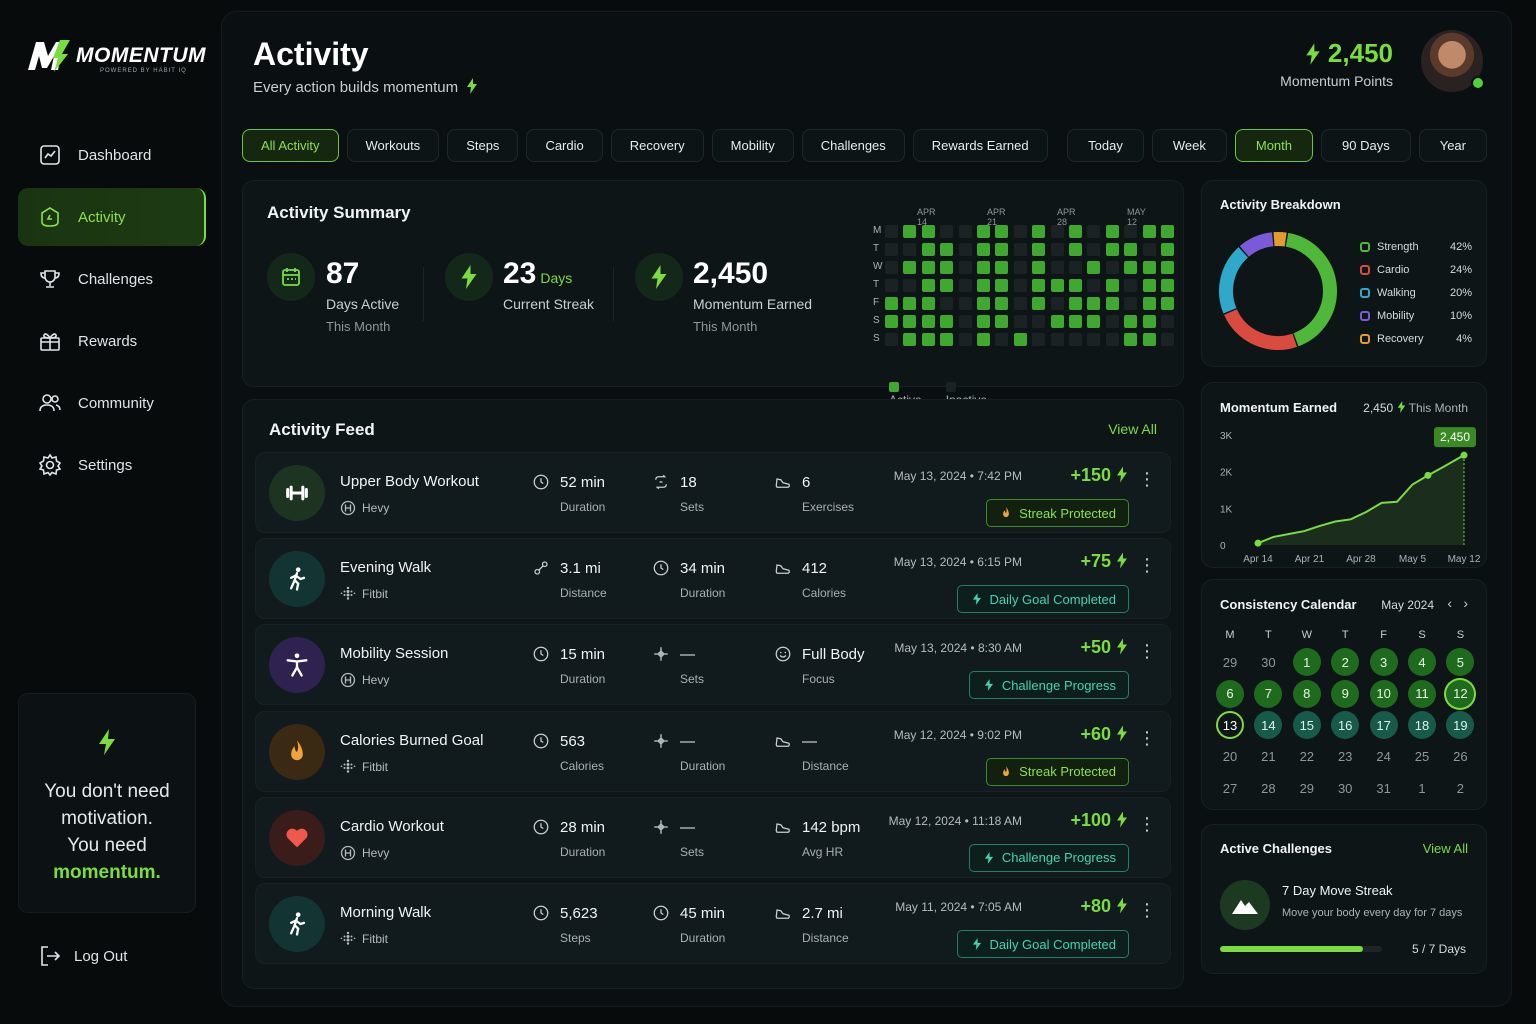 Image resolution: width=1536 pixels, height=1024 pixels. Describe the element at coordinates (1383, 662) in the screenshot. I see `calendar-day: 3` at that location.